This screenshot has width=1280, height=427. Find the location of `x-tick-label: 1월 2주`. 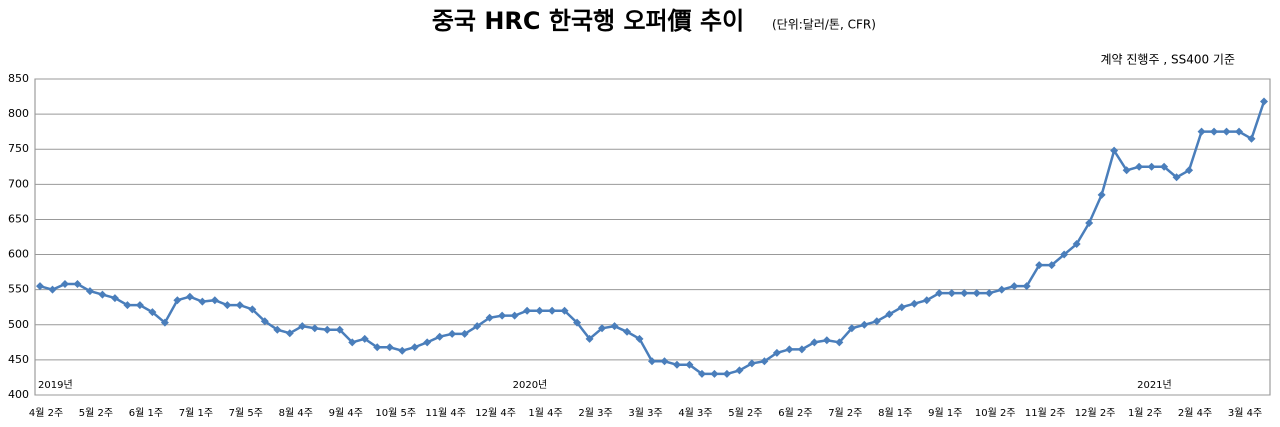

x-tick-label: 1월 2주 is located at coordinates (1145, 413).